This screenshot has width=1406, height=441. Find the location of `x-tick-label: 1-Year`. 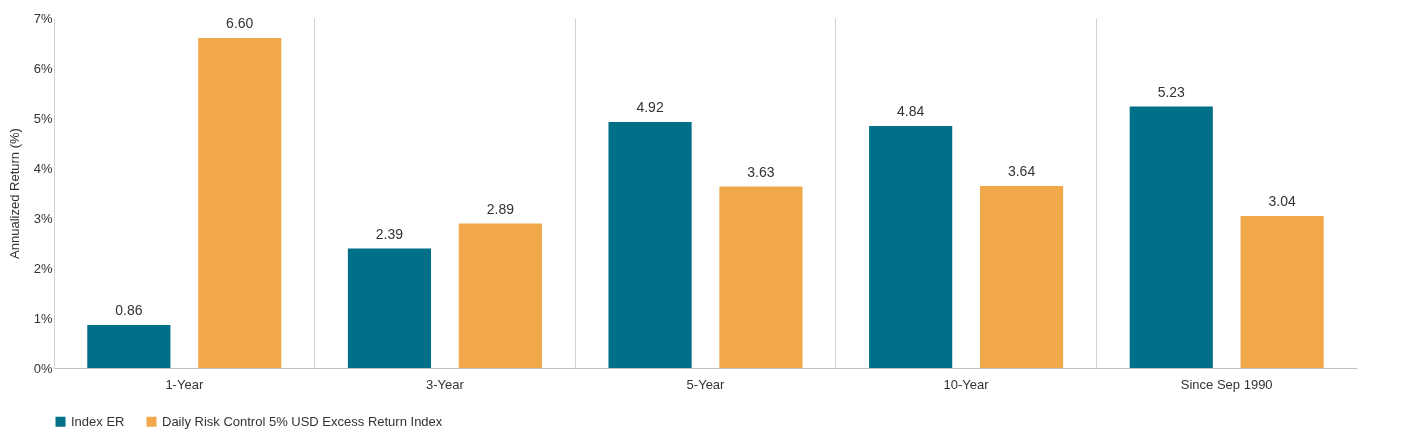

x-tick-label: 1-Year is located at coordinates (184, 384).